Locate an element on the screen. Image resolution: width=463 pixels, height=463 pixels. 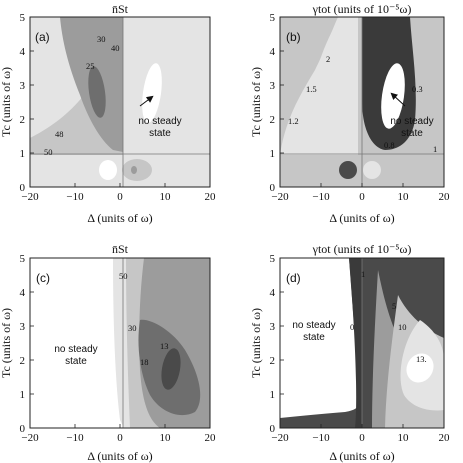
panel-a-clabel: 48 is located at coordinates (59, 134).